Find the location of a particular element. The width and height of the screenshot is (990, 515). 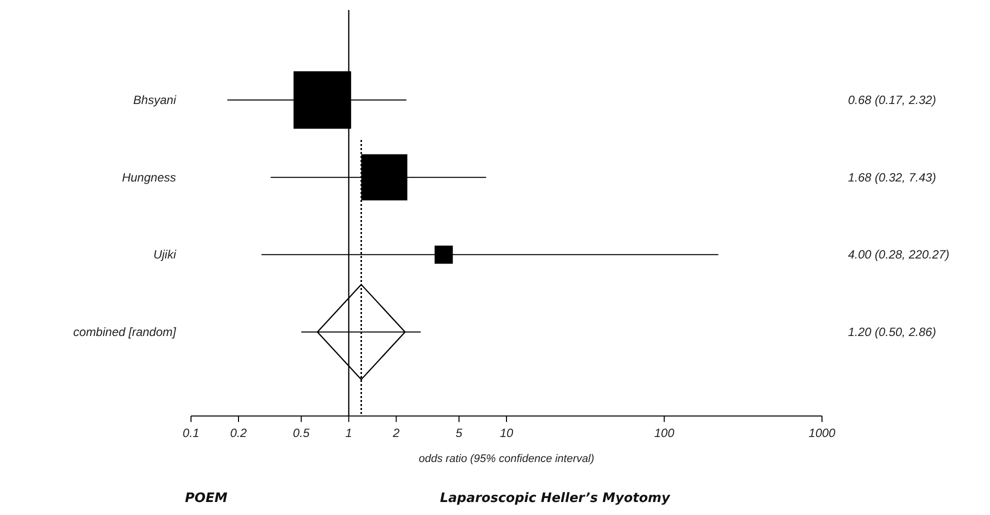

x-tick-label: 0.5 is located at coordinates (301, 433).